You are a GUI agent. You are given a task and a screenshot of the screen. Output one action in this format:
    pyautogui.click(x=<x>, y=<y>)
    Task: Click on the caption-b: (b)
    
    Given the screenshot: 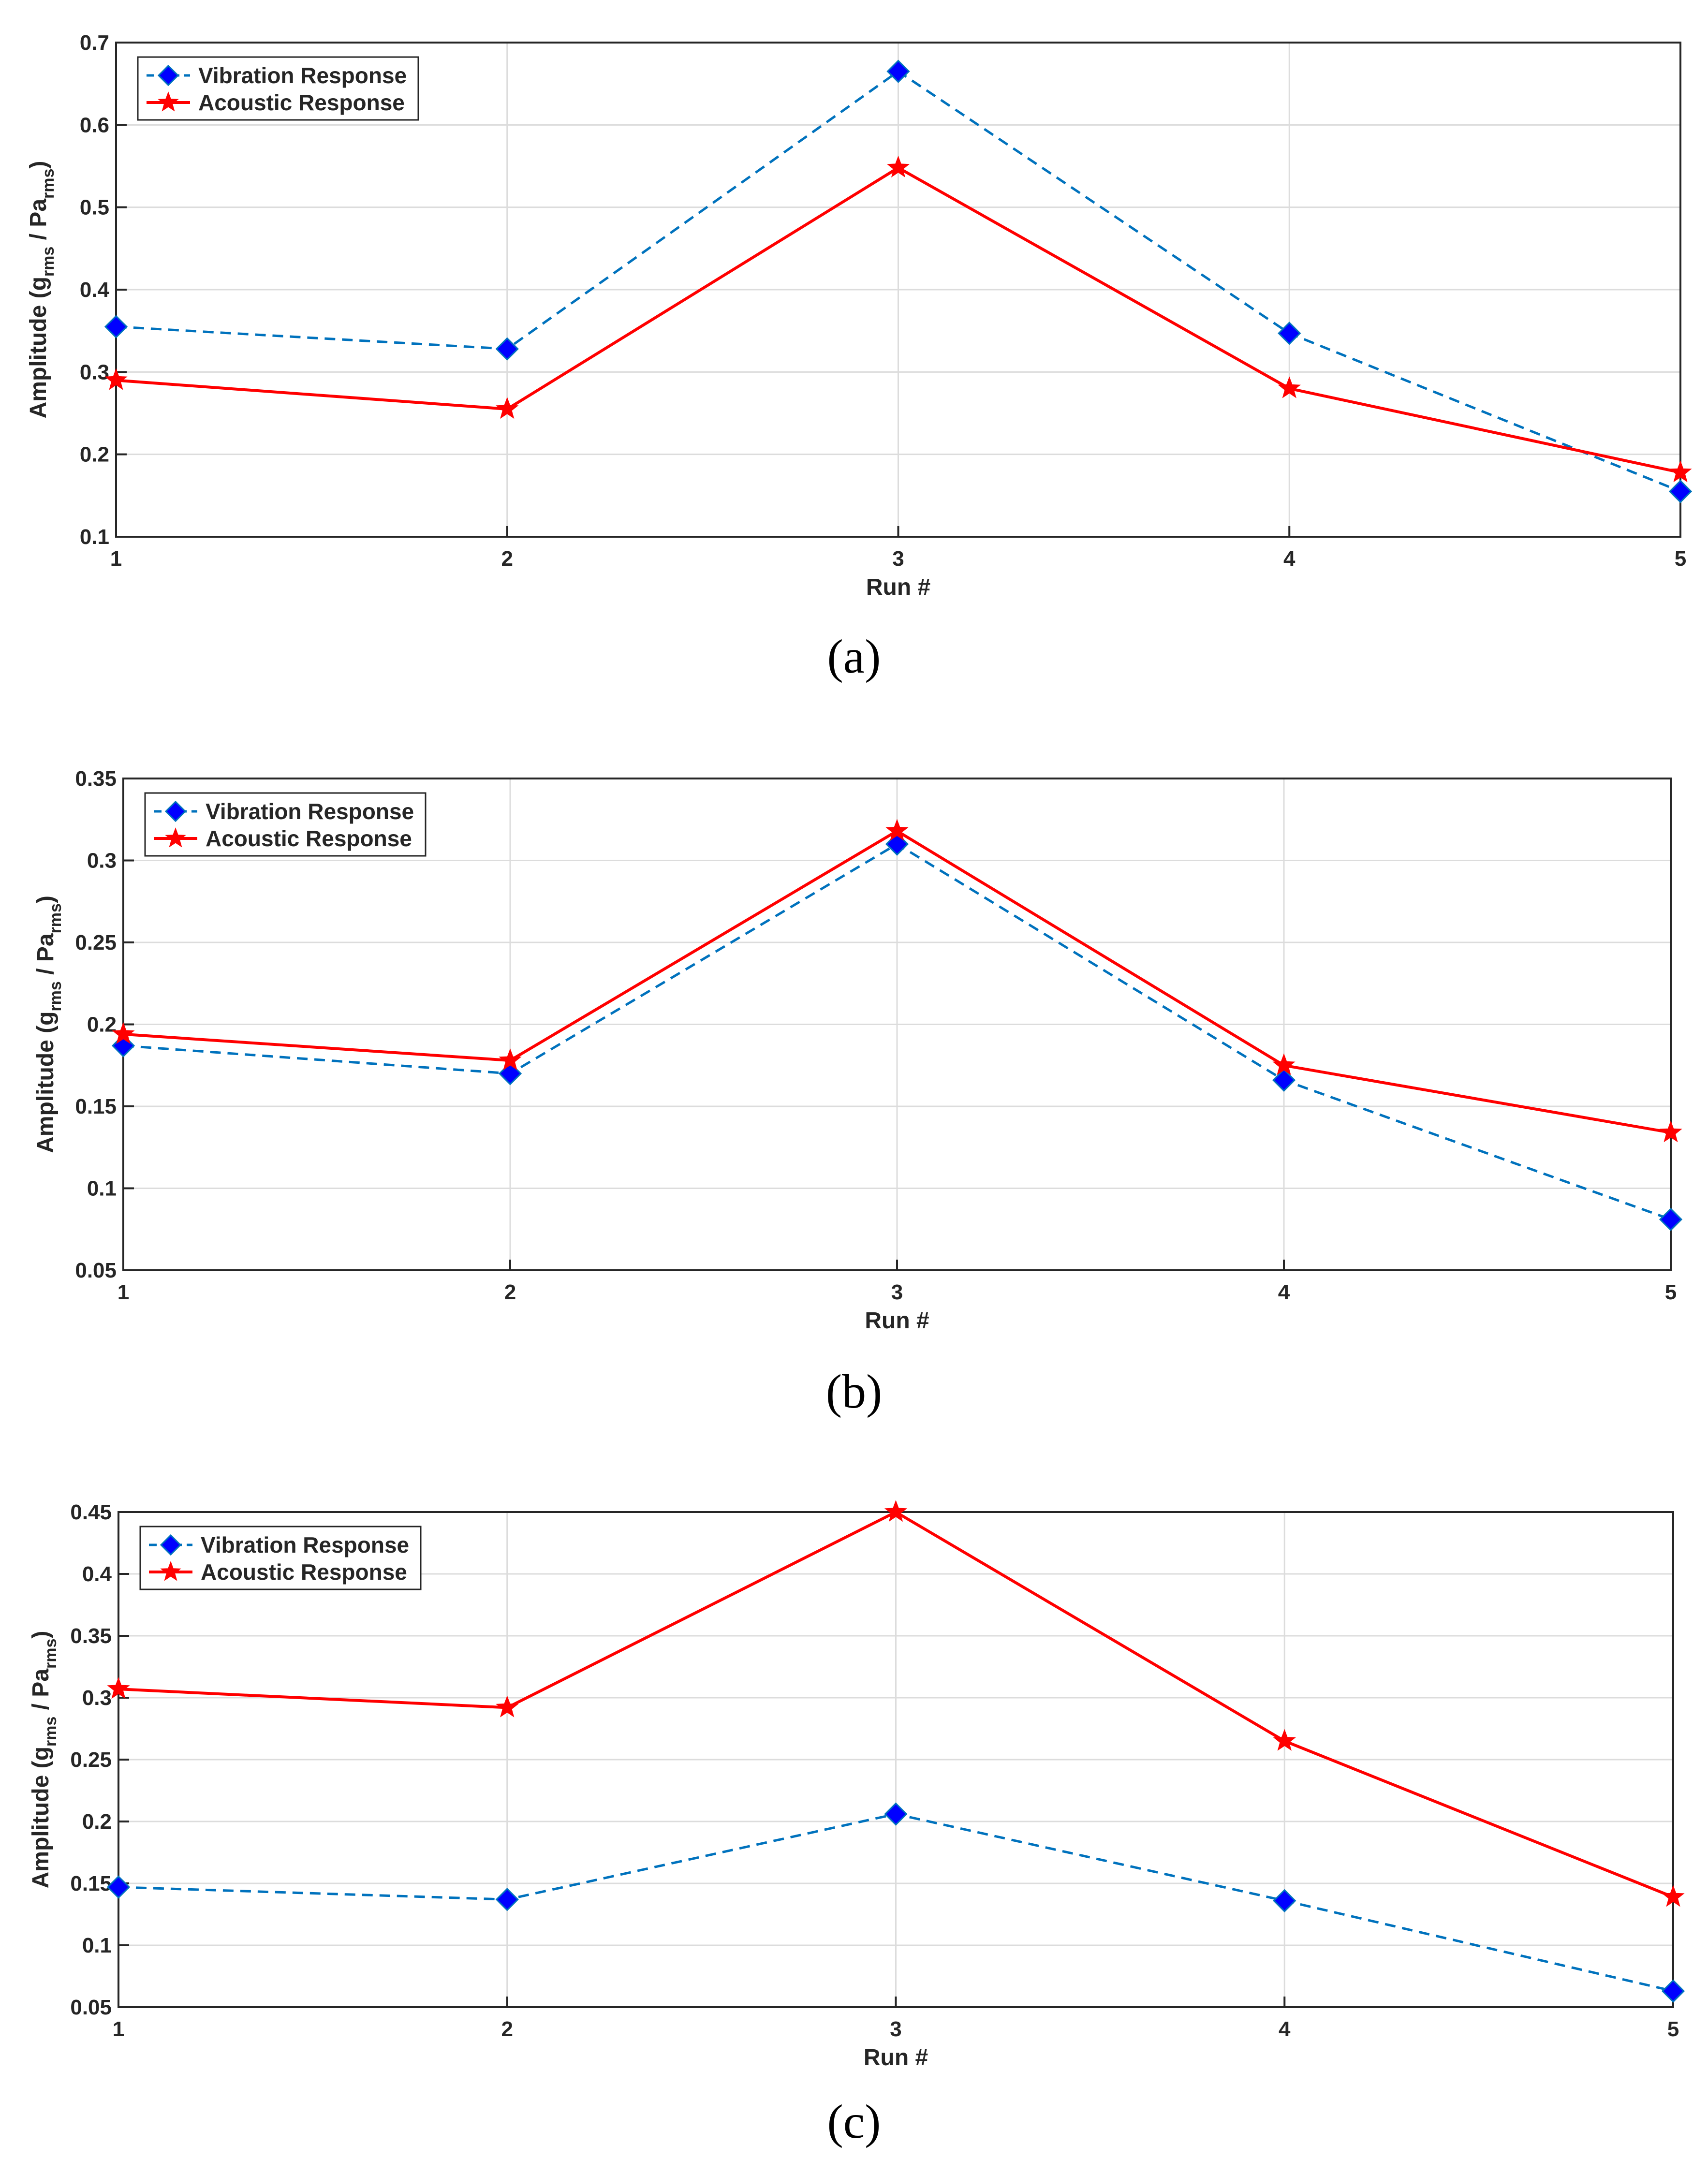 What is the action you would take?
    pyautogui.click(x=854, y=1391)
    